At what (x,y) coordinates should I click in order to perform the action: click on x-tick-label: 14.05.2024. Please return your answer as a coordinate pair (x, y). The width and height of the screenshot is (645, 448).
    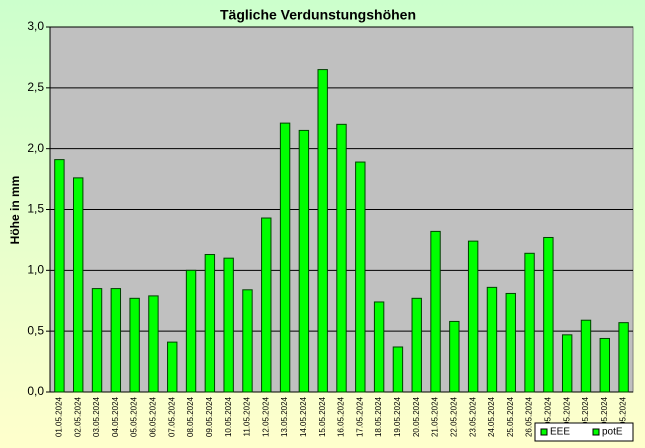
    Looking at the image, I should click on (303, 416).